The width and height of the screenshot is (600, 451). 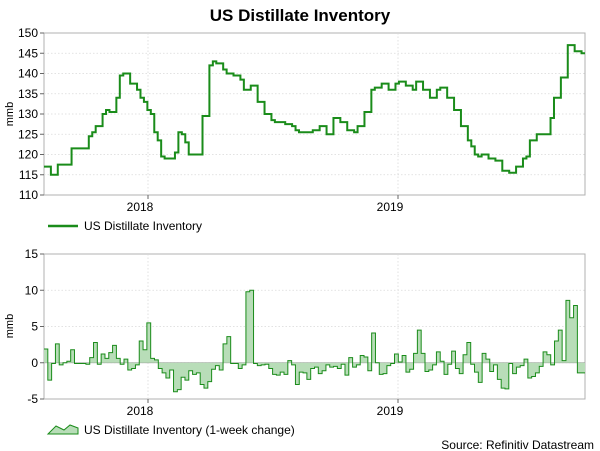 What do you see at coordinates (517, 444) in the screenshot?
I see `source-note: Source: Refinitiv Datastream` at bounding box center [517, 444].